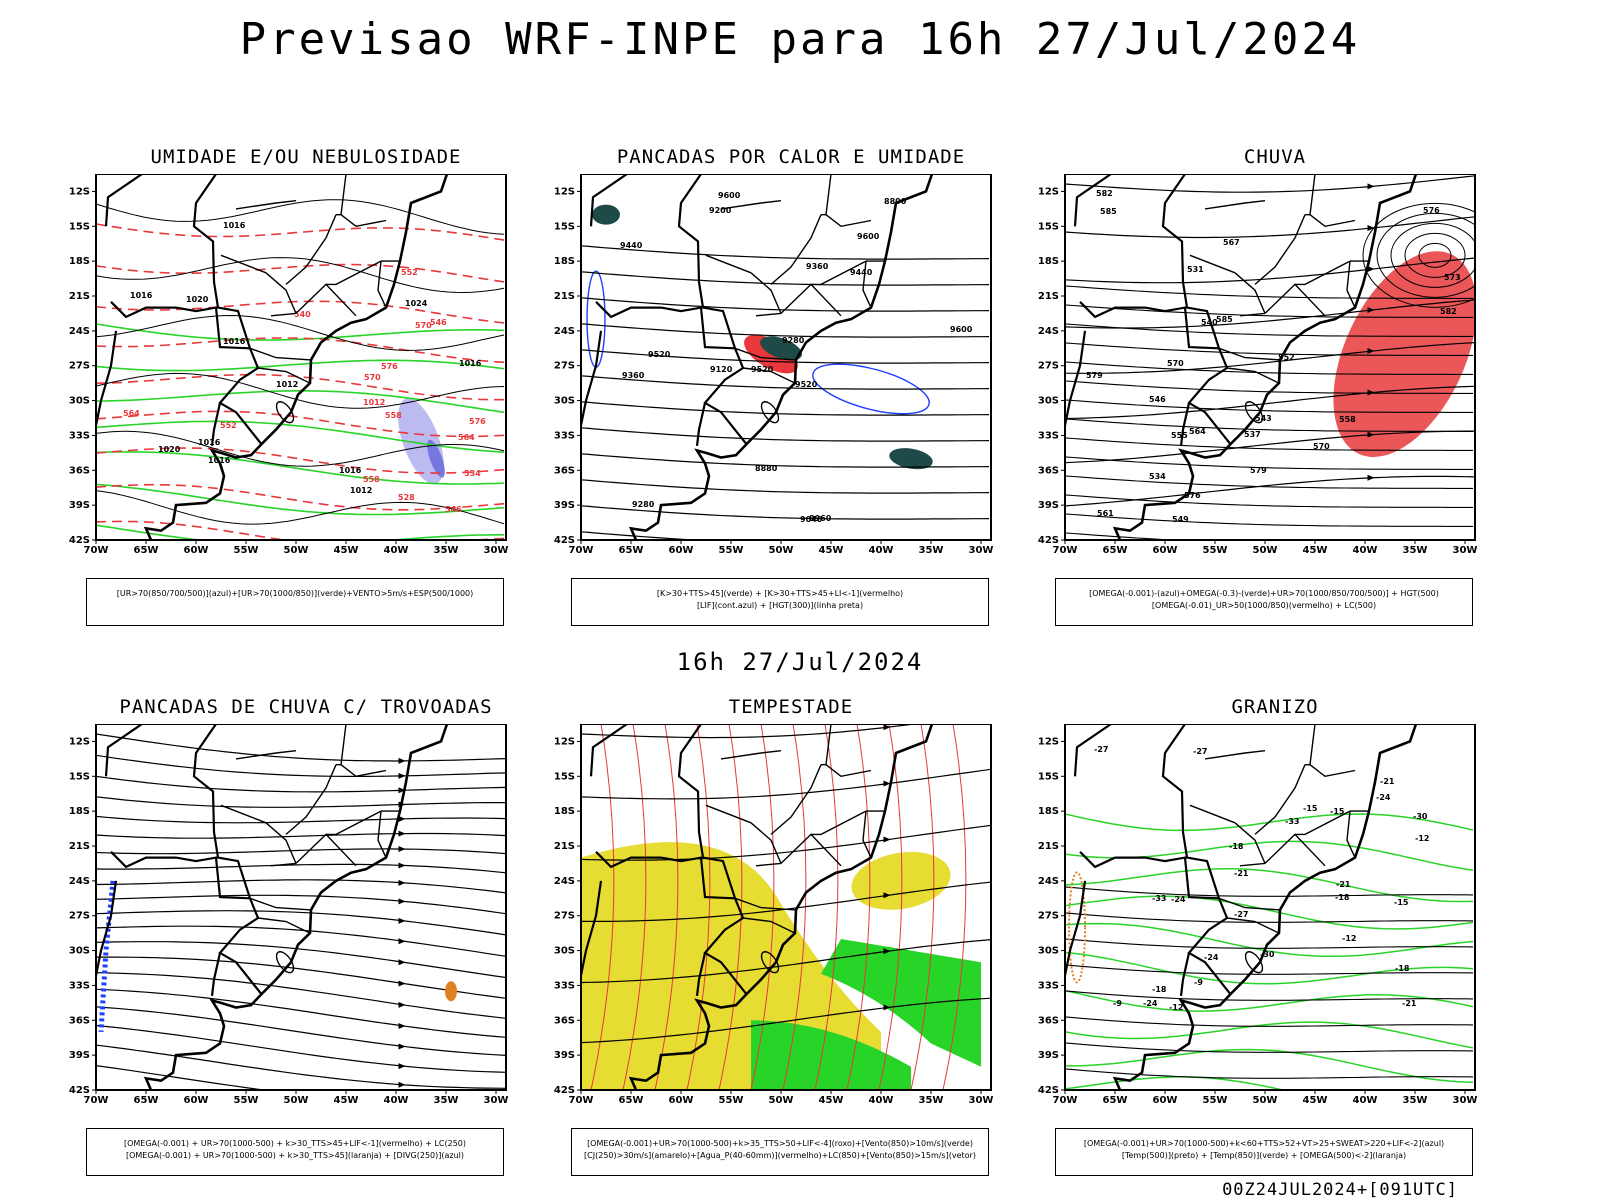 This screenshot has width=1600, height=1200. I want to click on contour-label: 582, so click(1448, 311).